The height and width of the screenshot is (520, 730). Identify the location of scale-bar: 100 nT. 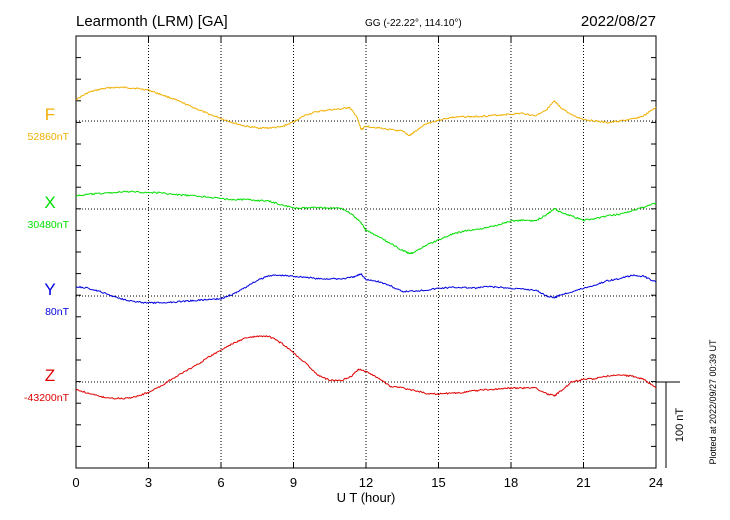
(671, 424).